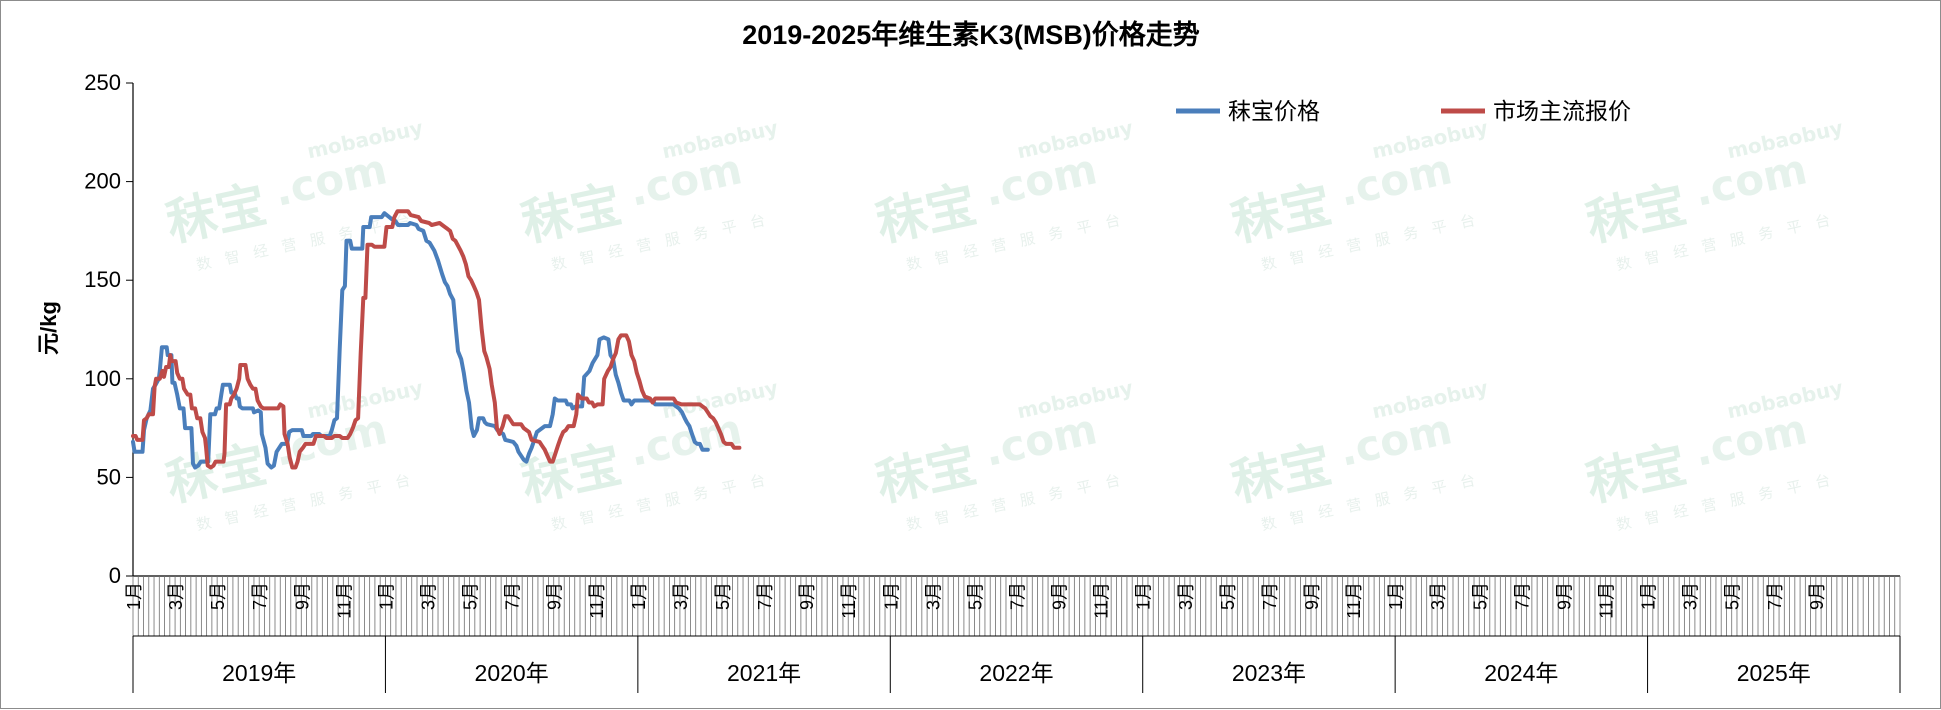 This screenshot has height=710, width=1941. Describe the element at coordinates (1274, 111) in the screenshot. I see `legend-label: 秣宝价格` at that location.